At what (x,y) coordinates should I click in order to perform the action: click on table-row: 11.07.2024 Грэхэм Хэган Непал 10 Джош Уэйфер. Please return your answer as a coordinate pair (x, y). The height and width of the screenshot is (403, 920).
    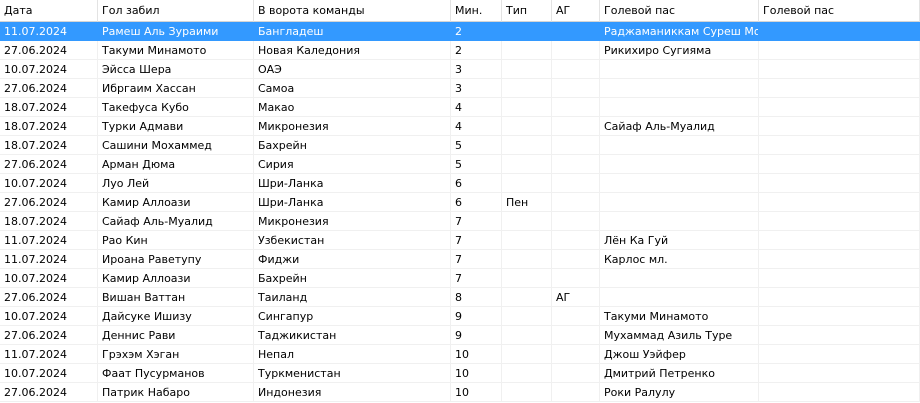
    Looking at the image, I should click on (460, 354).